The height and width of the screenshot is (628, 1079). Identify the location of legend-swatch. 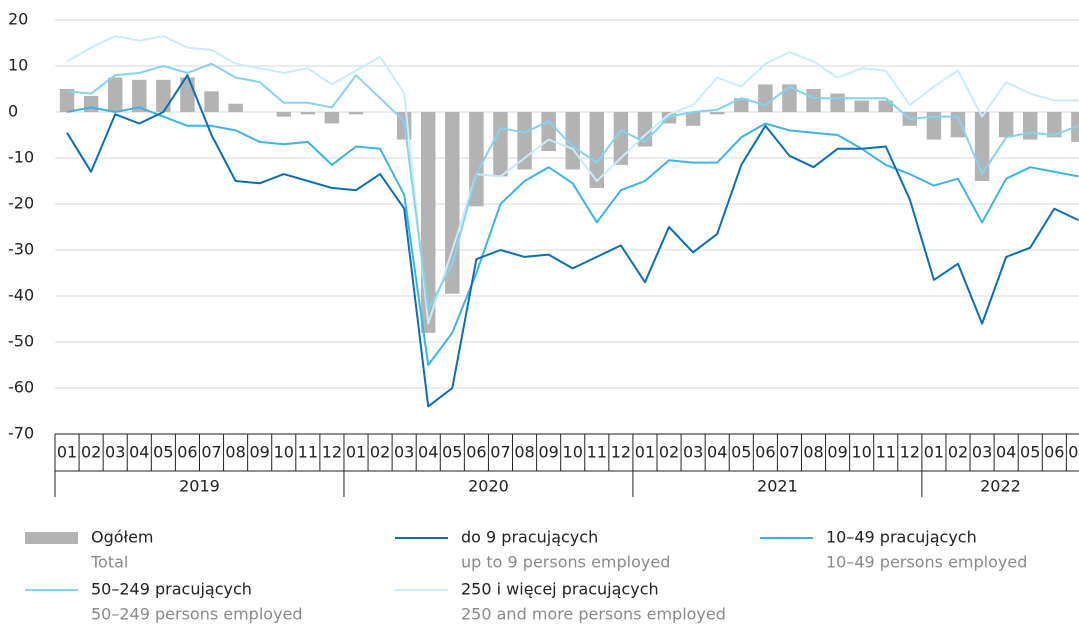
(51, 538).